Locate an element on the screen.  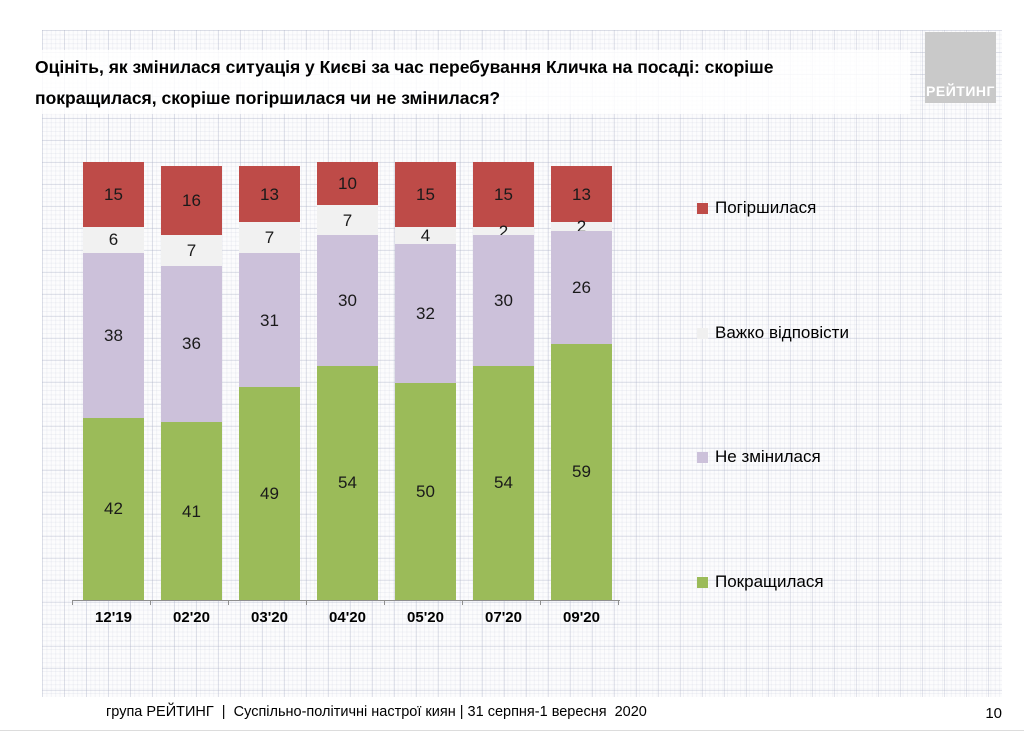
x-axis-line is located at coordinates (346, 600).